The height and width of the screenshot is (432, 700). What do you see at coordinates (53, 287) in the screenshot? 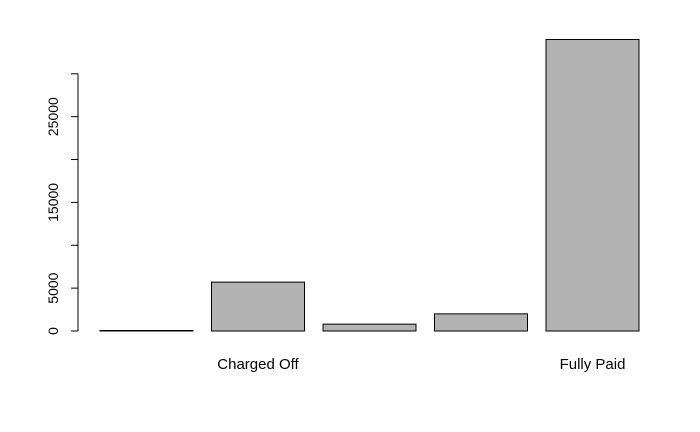
I see `y-tick-label: 5000` at bounding box center [53, 287].